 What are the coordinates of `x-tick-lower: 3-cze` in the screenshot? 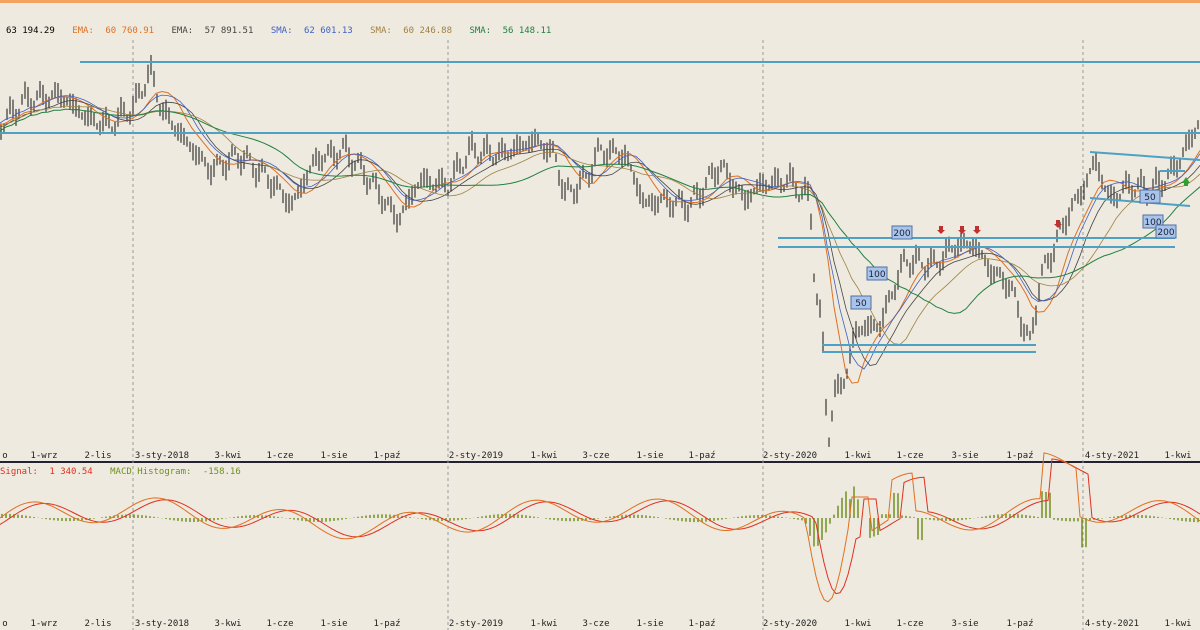 It's located at (595, 624).